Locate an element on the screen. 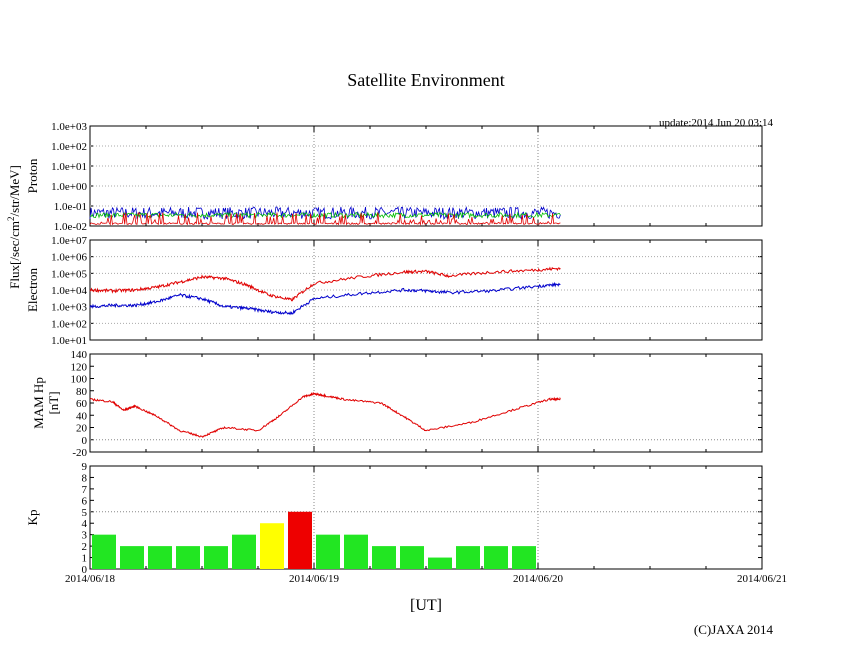 Image resolution: width=846 pixels, height=655 pixels. mam-ylabel: MAM Hp is located at coordinates (38, 403).